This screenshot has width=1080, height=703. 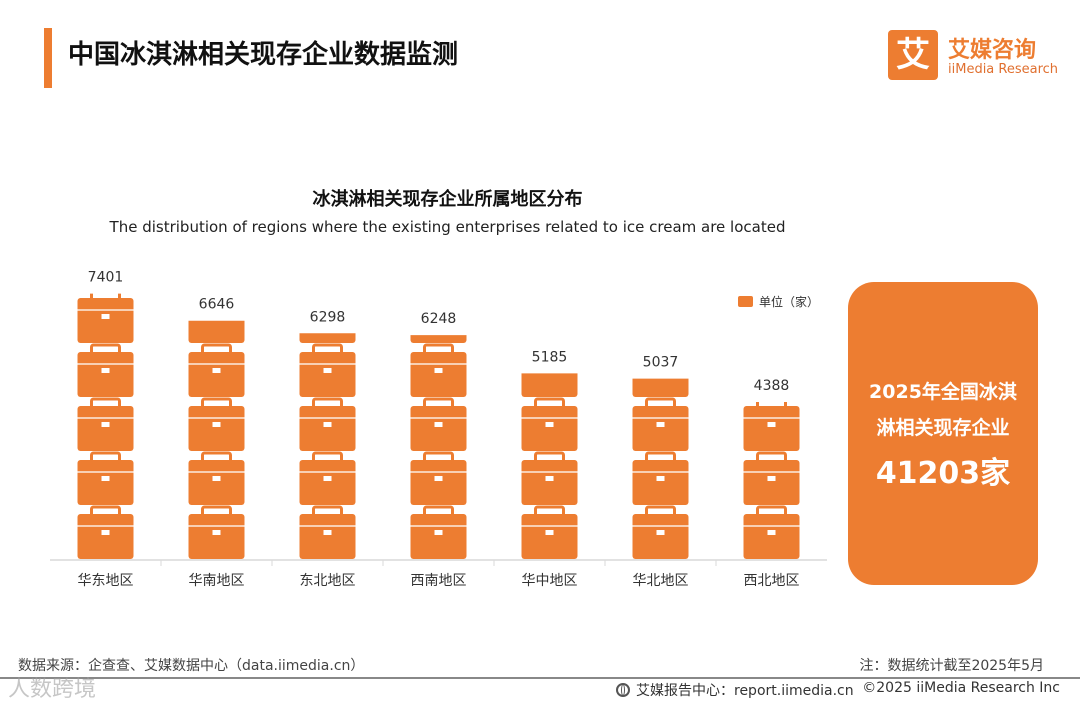 I want to click on logo-icon: 艾, so click(x=913, y=55).